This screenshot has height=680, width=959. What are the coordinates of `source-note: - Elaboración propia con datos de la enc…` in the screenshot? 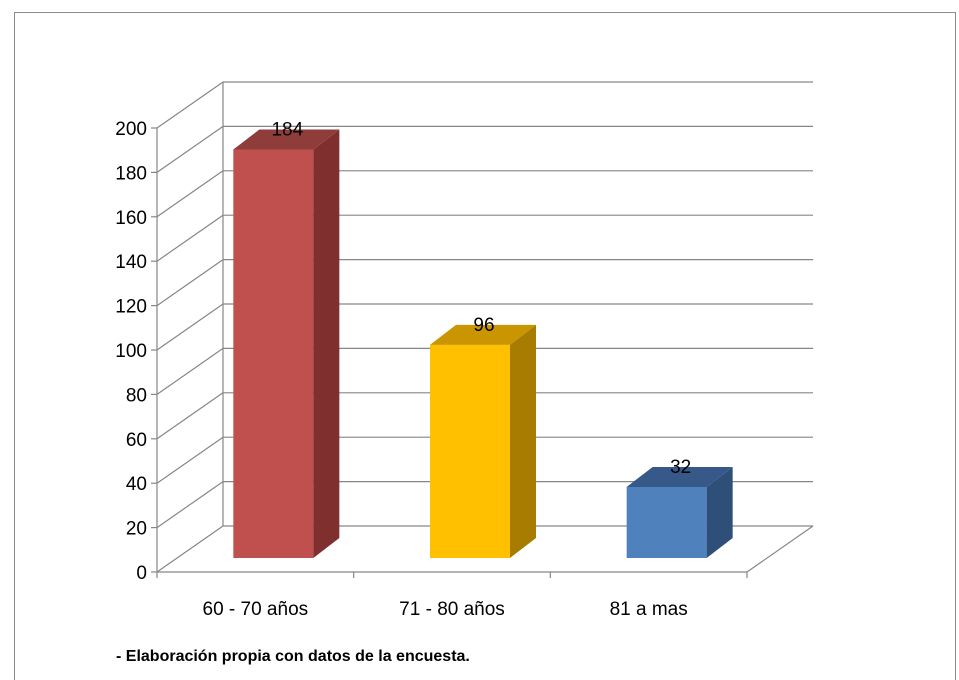 It's located at (293, 656).